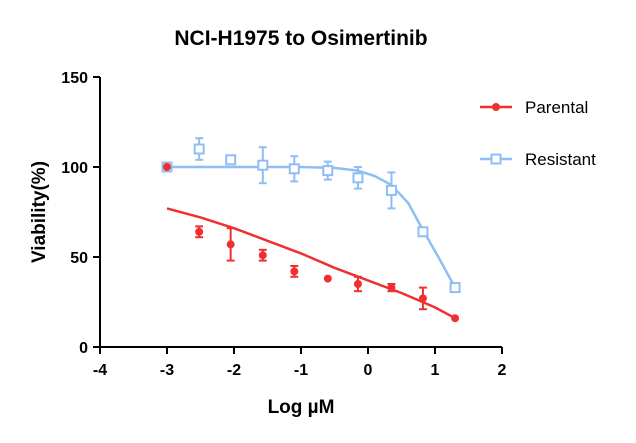  I want to click on y-tick-label: 150, so click(74, 78).